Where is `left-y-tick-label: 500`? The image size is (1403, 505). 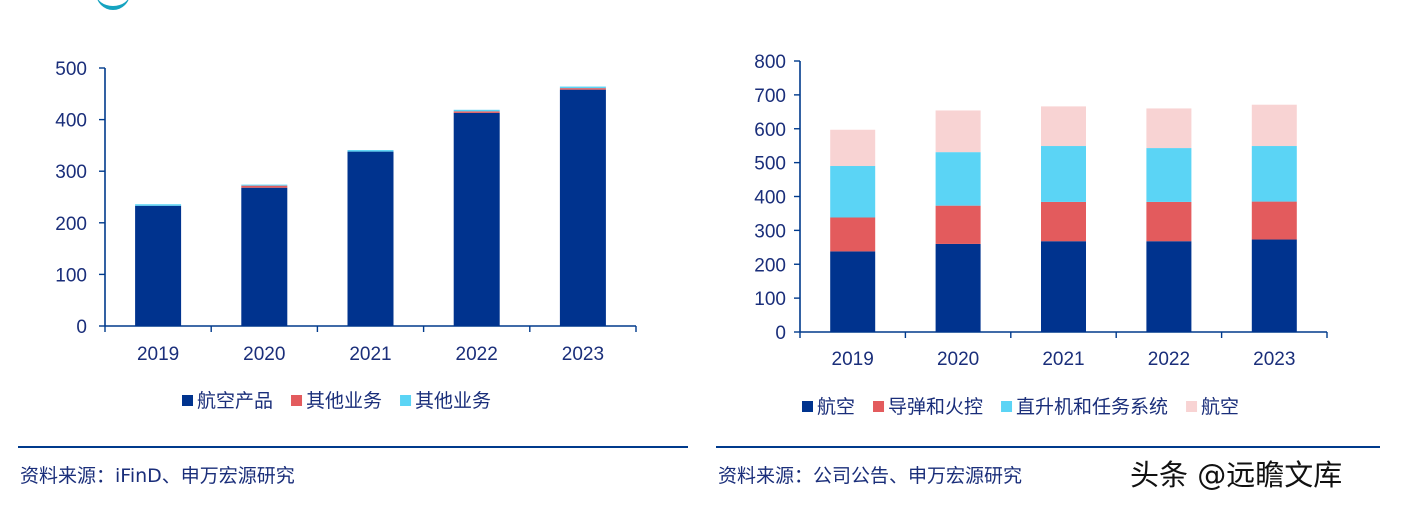
left-y-tick-label: 500 is located at coordinates (71, 69).